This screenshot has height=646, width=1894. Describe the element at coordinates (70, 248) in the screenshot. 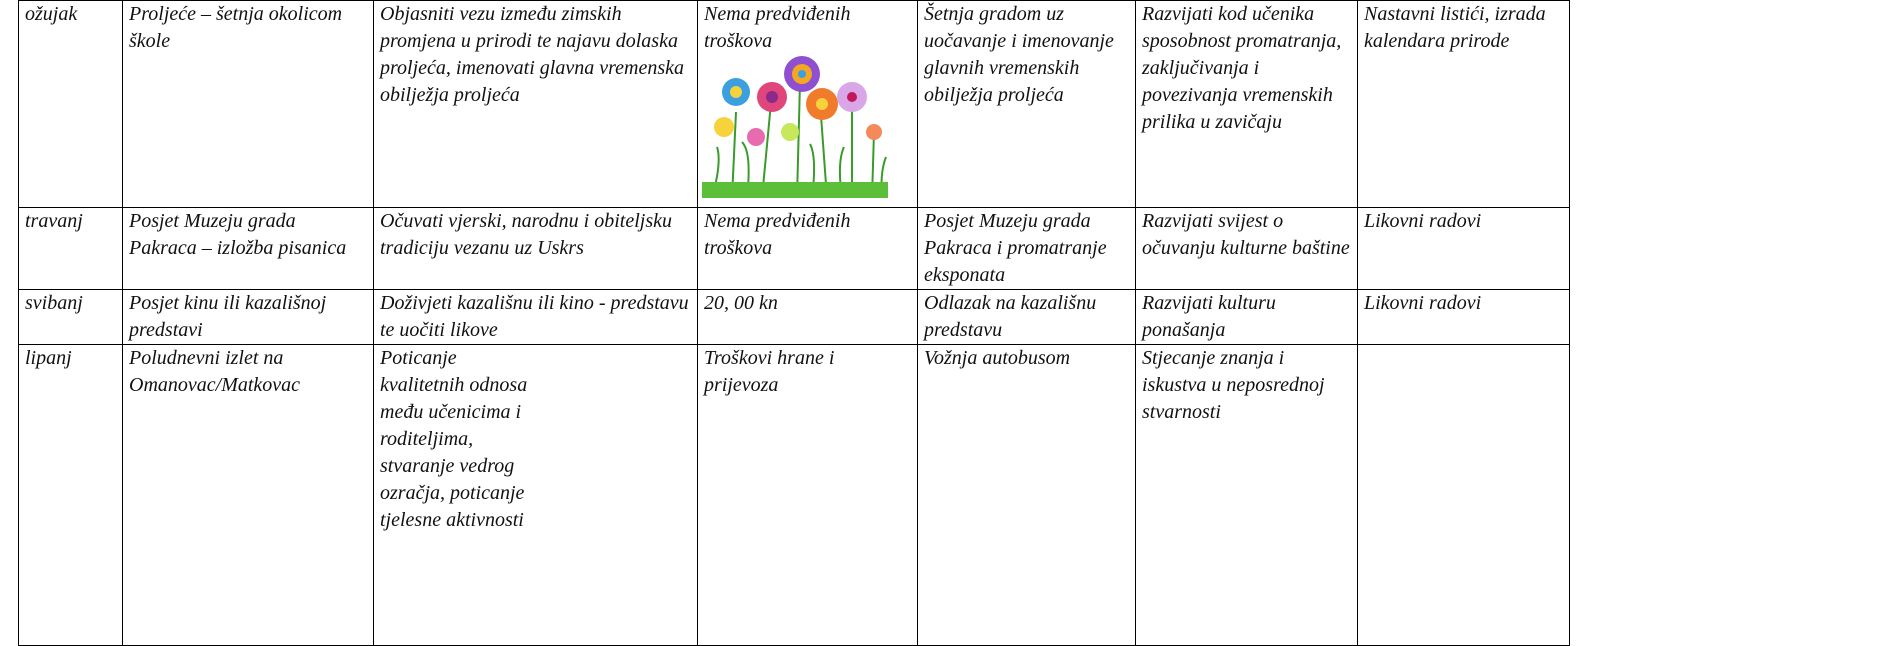

I see `table-cell: travanj` at that location.